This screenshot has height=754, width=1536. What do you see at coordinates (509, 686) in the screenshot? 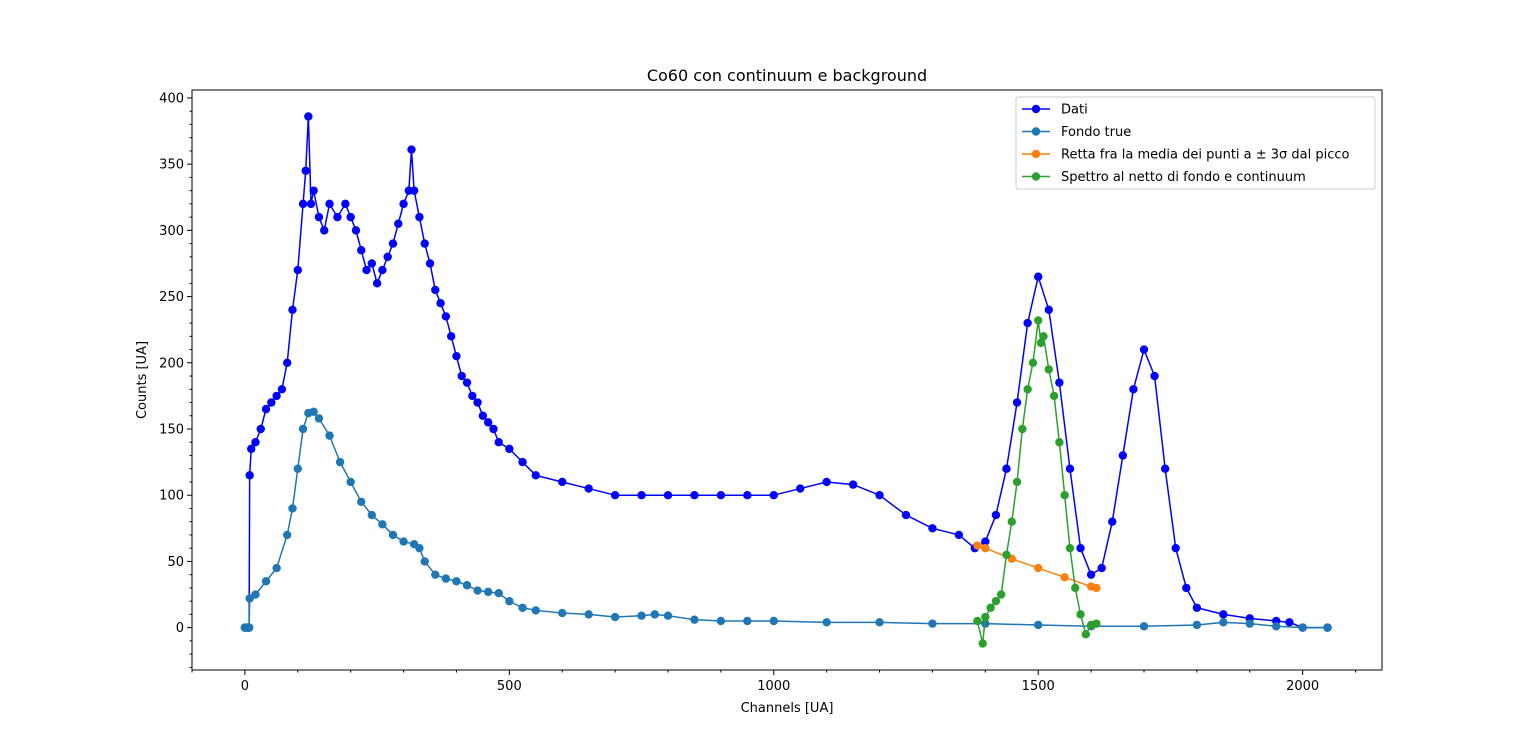
I see `x-tick-label: 500` at bounding box center [509, 686].